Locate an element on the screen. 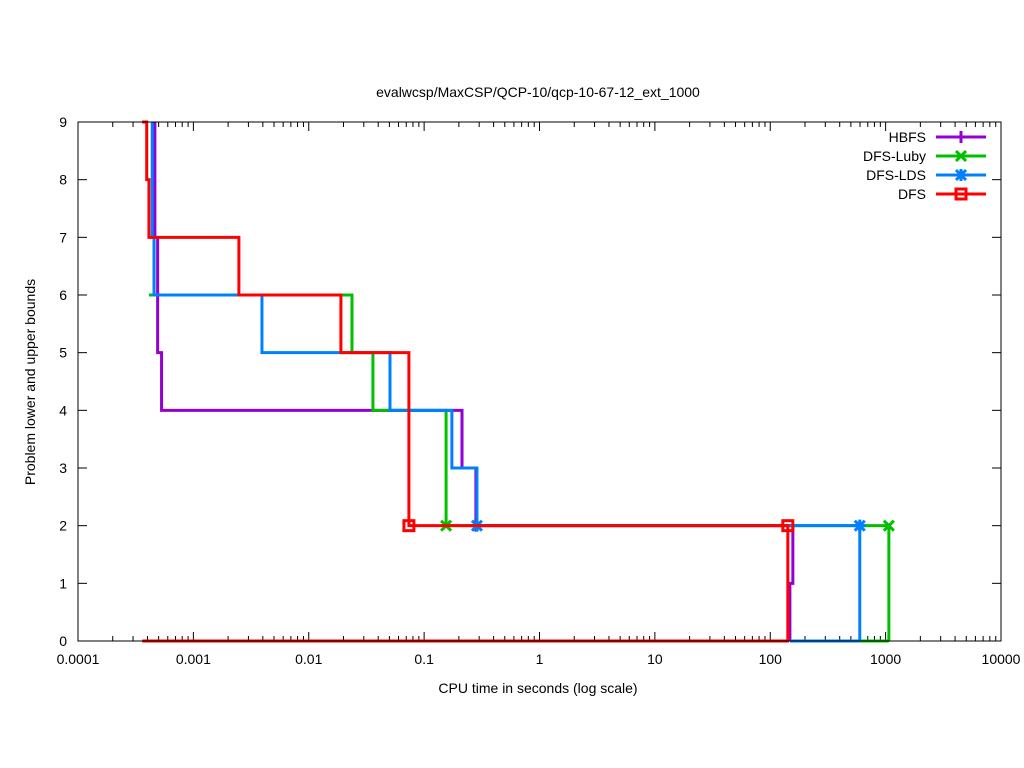 This screenshot has height=768, width=1024. y-tick-label: 0 is located at coordinates (63, 641).